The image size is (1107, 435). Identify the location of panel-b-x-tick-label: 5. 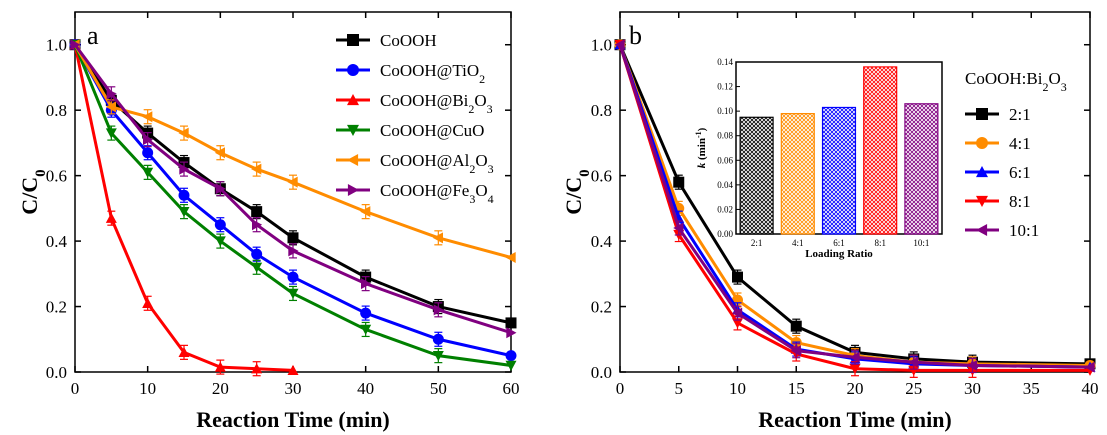
(679, 388).